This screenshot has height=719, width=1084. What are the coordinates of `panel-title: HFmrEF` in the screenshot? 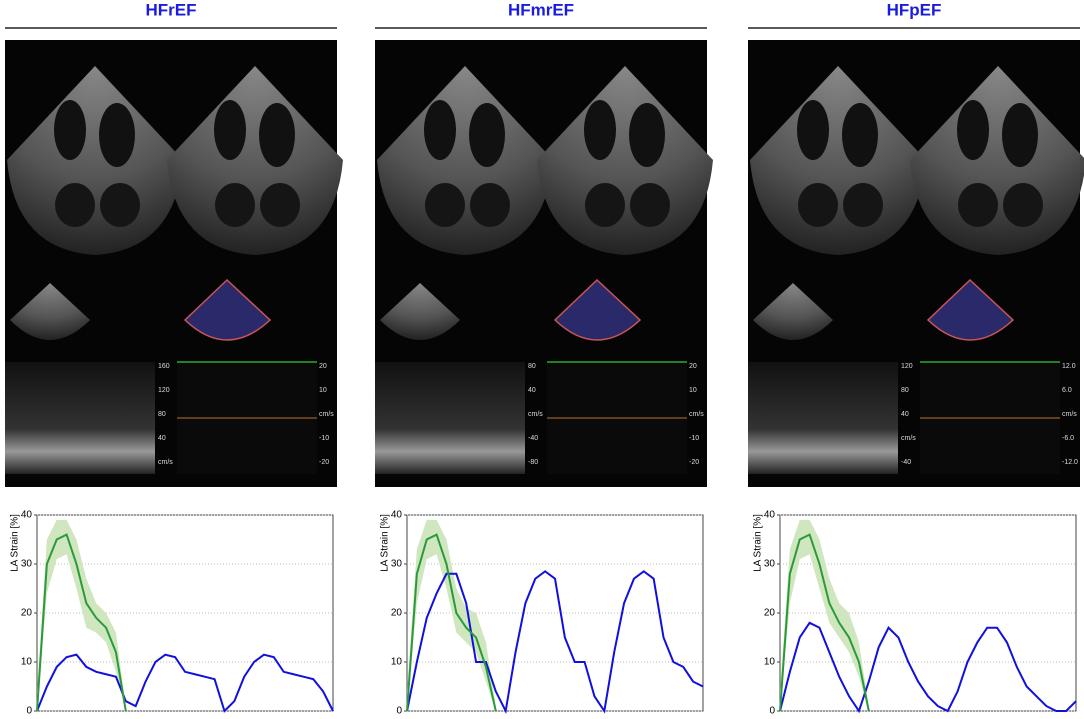 It's located at (541, 9).